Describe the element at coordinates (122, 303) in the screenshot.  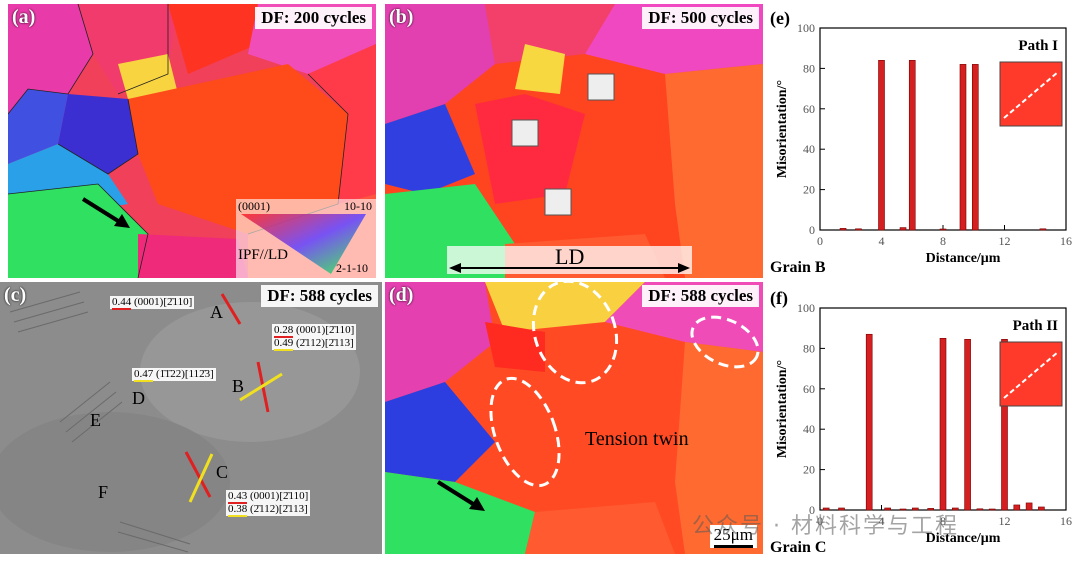
I see `annotation-1-value: 0.44` at that location.